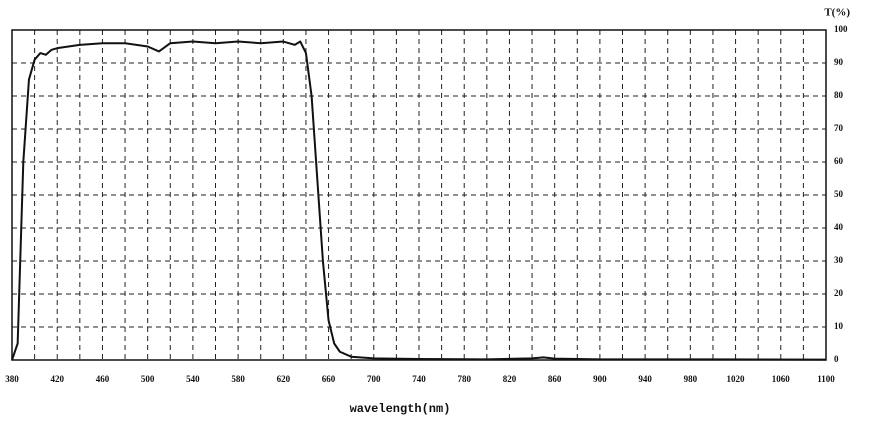 The image size is (869, 427). Describe the element at coordinates (839, 62) in the screenshot. I see `y-tick-label: 90` at that location.